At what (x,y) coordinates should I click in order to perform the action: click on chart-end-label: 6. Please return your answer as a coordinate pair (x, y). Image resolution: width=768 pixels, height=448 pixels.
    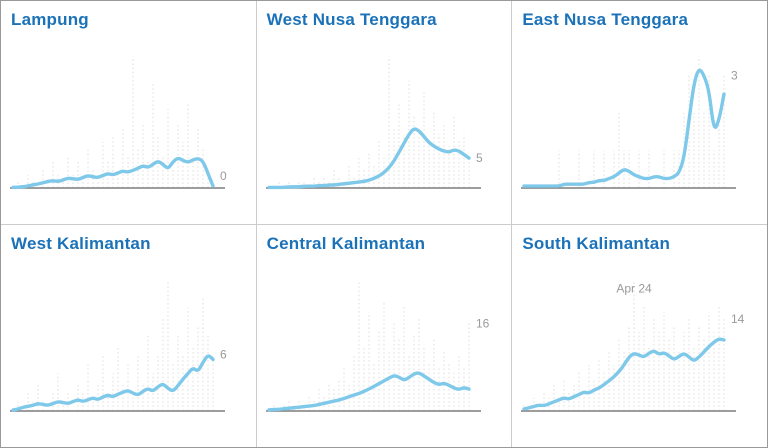
    Looking at the image, I should click on (223, 355).